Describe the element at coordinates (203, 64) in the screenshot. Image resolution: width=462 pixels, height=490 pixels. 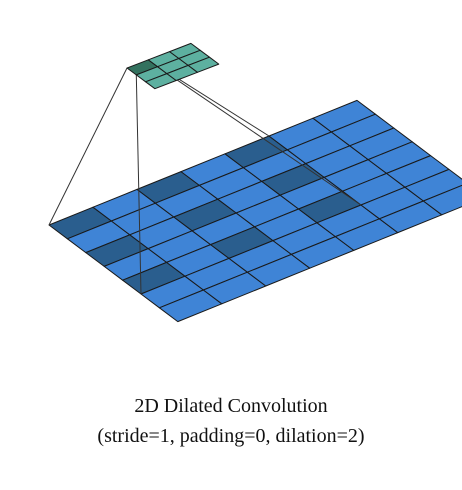
I see `output-cell` at that location.